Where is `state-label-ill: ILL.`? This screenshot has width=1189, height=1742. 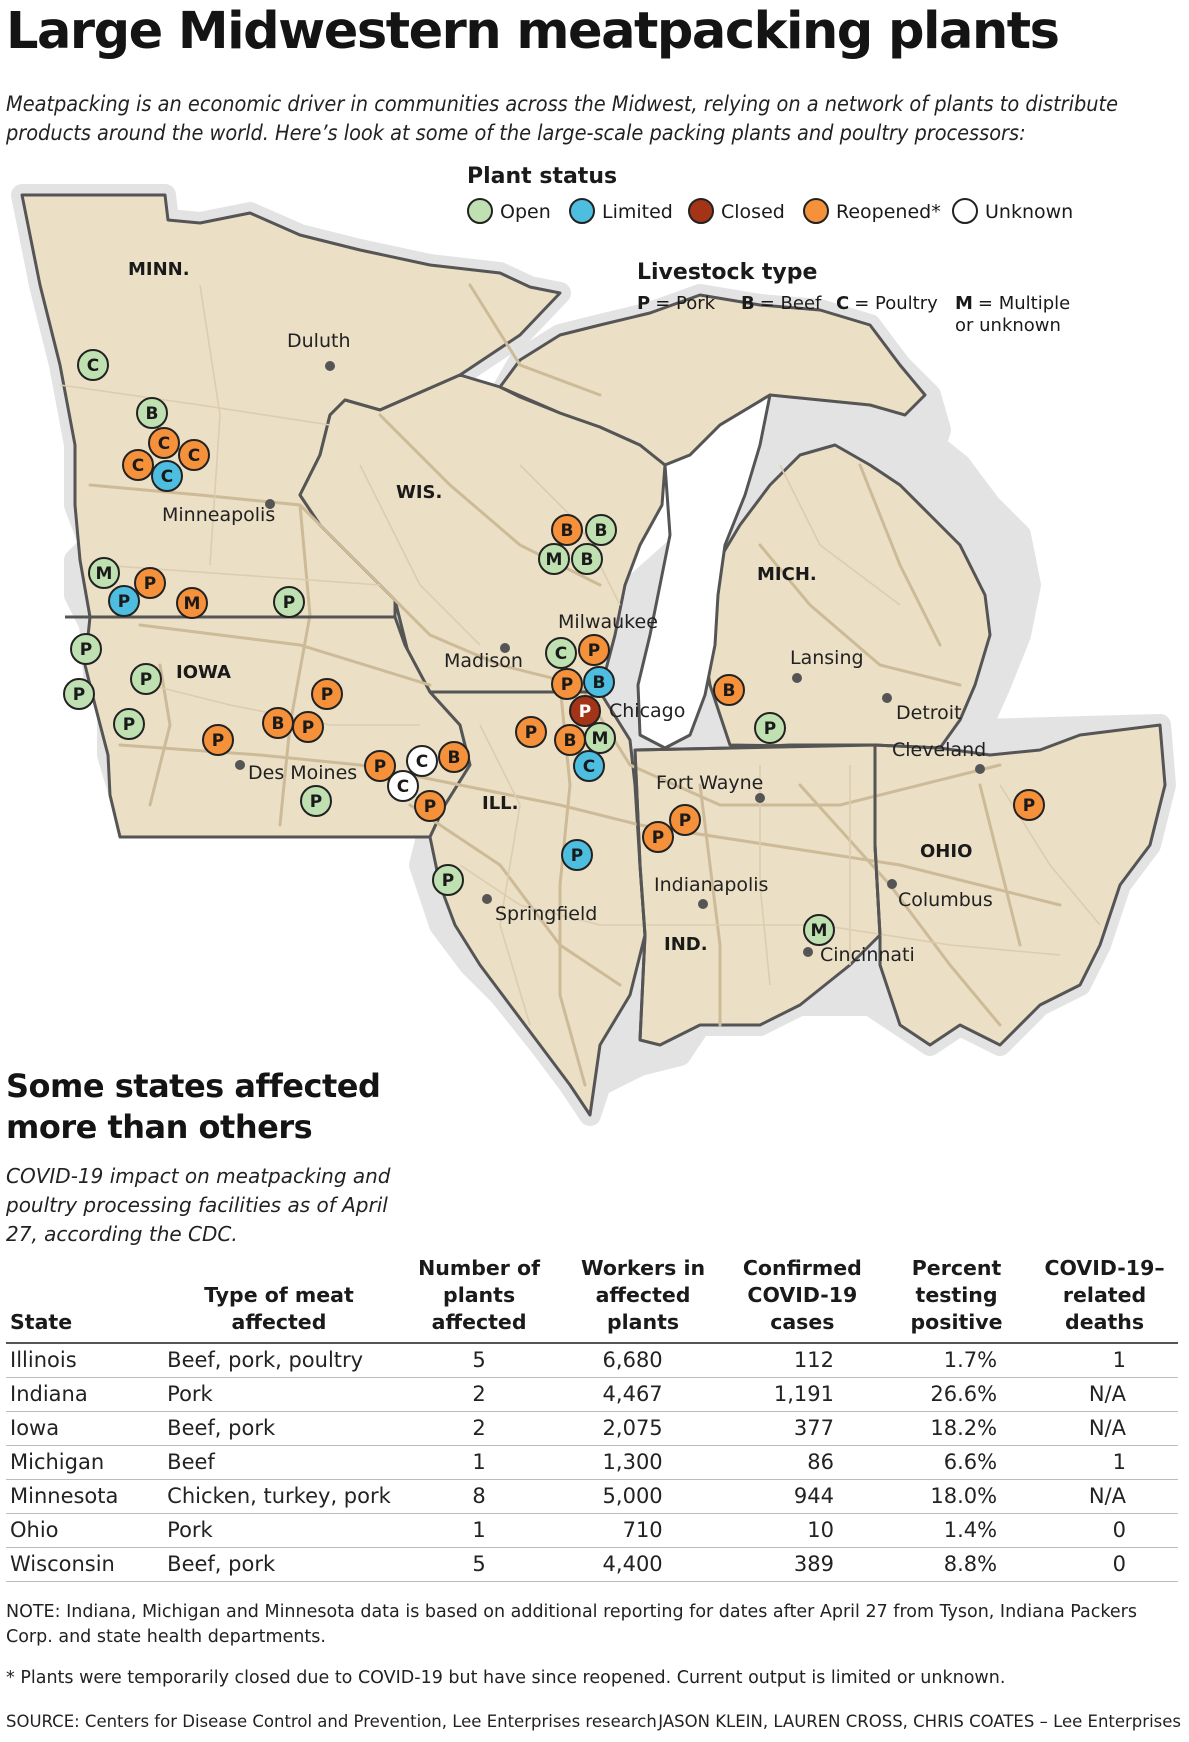
state-label-ill: ILL. is located at coordinates (500, 803).